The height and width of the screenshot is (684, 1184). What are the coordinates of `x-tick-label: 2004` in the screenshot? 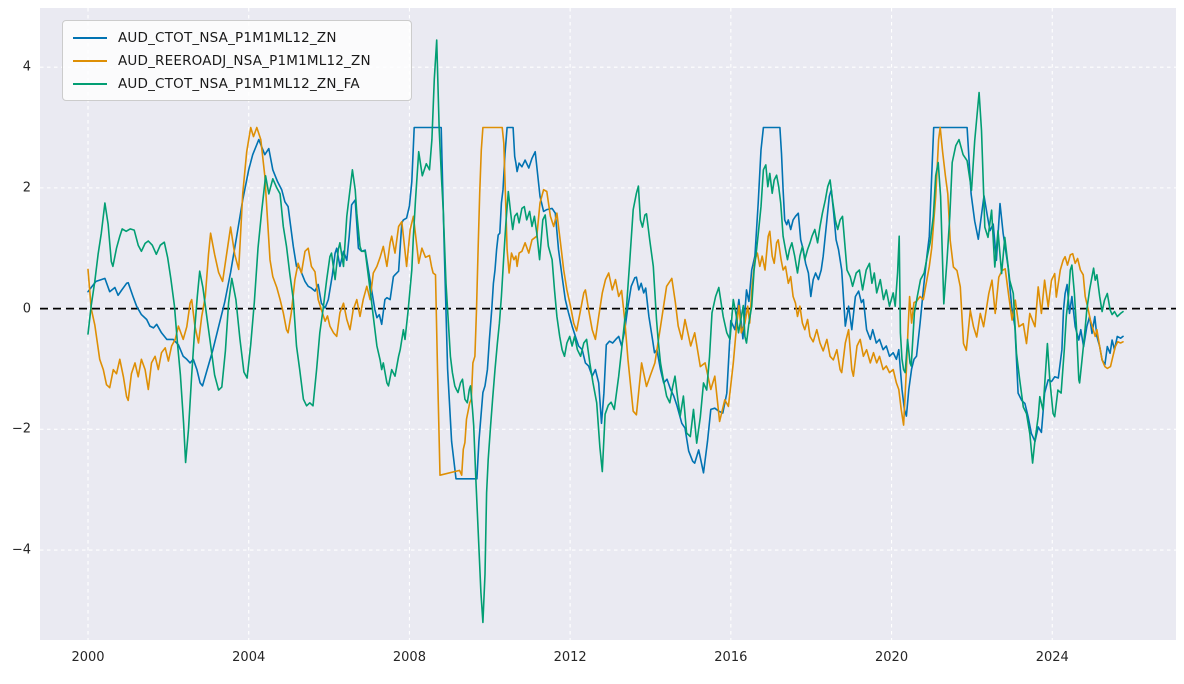 It's located at (249, 657).